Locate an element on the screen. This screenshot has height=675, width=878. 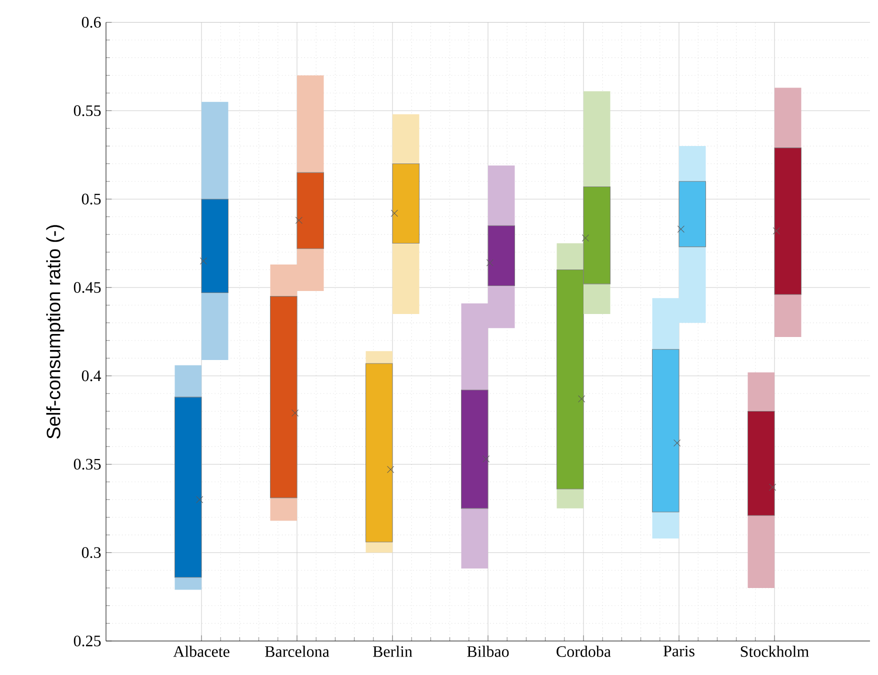
x-tick-label: Stockholm is located at coordinates (774, 651).